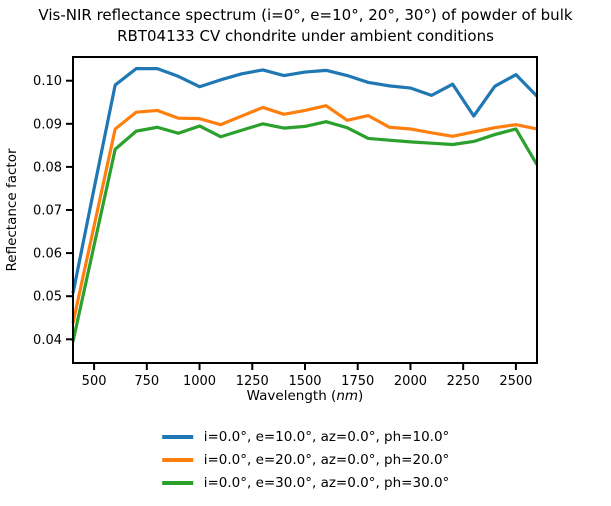 The width and height of the screenshot is (611, 506). What do you see at coordinates (357, 381) in the screenshot?
I see `x-tick-label: 1750` at bounding box center [357, 381].